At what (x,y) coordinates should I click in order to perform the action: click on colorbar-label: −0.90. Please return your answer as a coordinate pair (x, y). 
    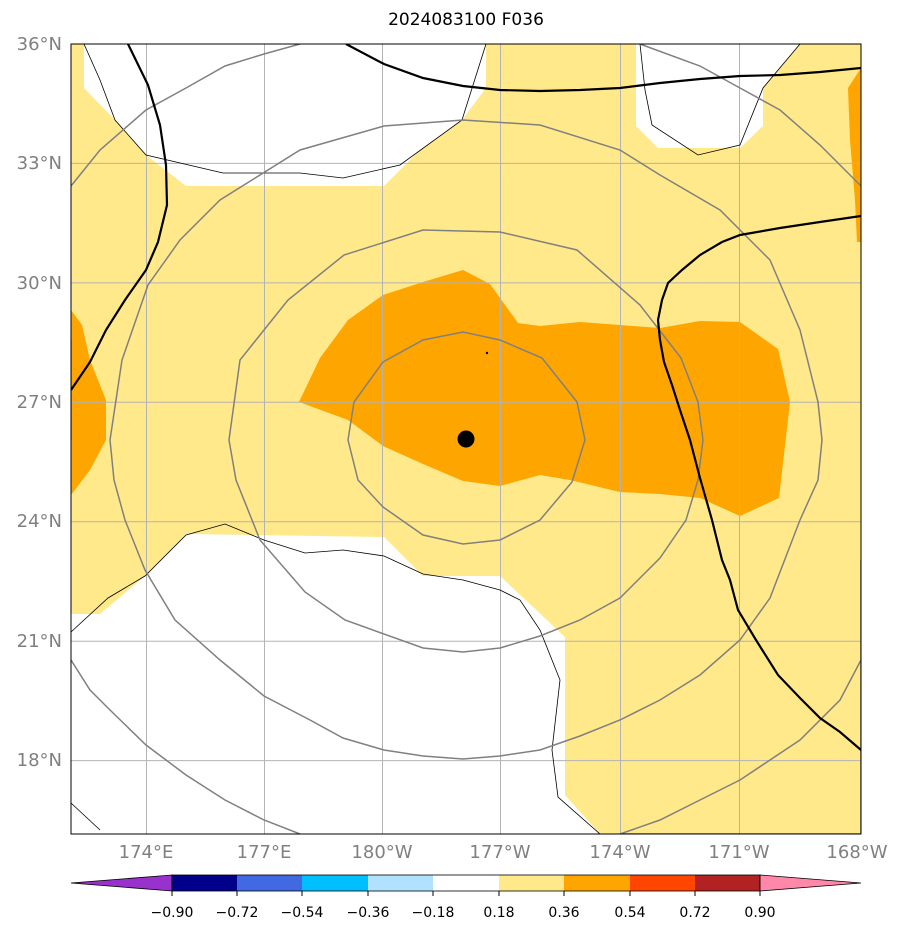
    Looking at the image, I should click on (172, 913).